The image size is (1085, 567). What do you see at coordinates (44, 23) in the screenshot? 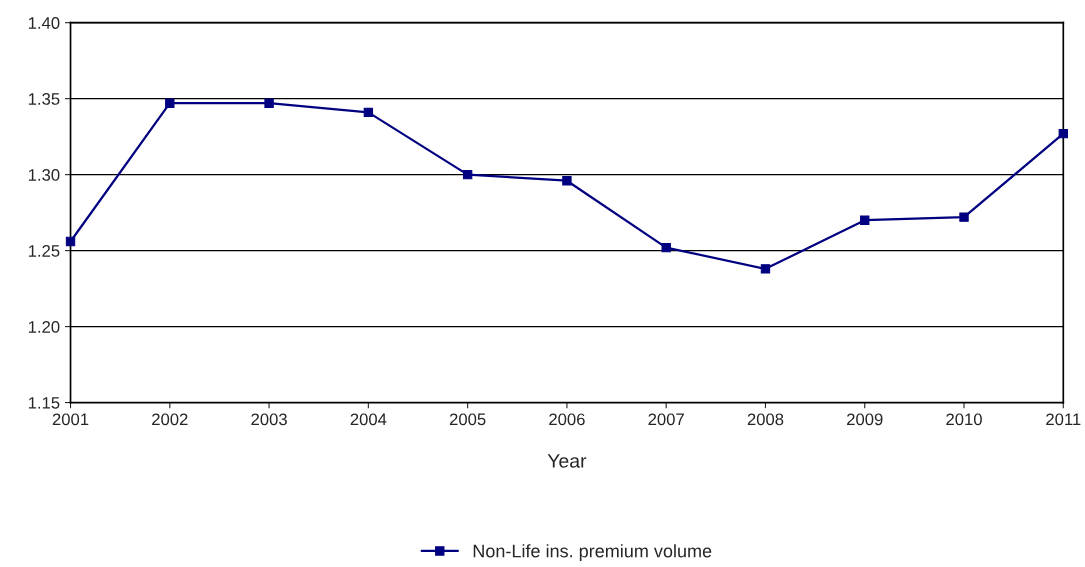
I see `y-tick-label: 1.40` at bounding box center [44, 23].